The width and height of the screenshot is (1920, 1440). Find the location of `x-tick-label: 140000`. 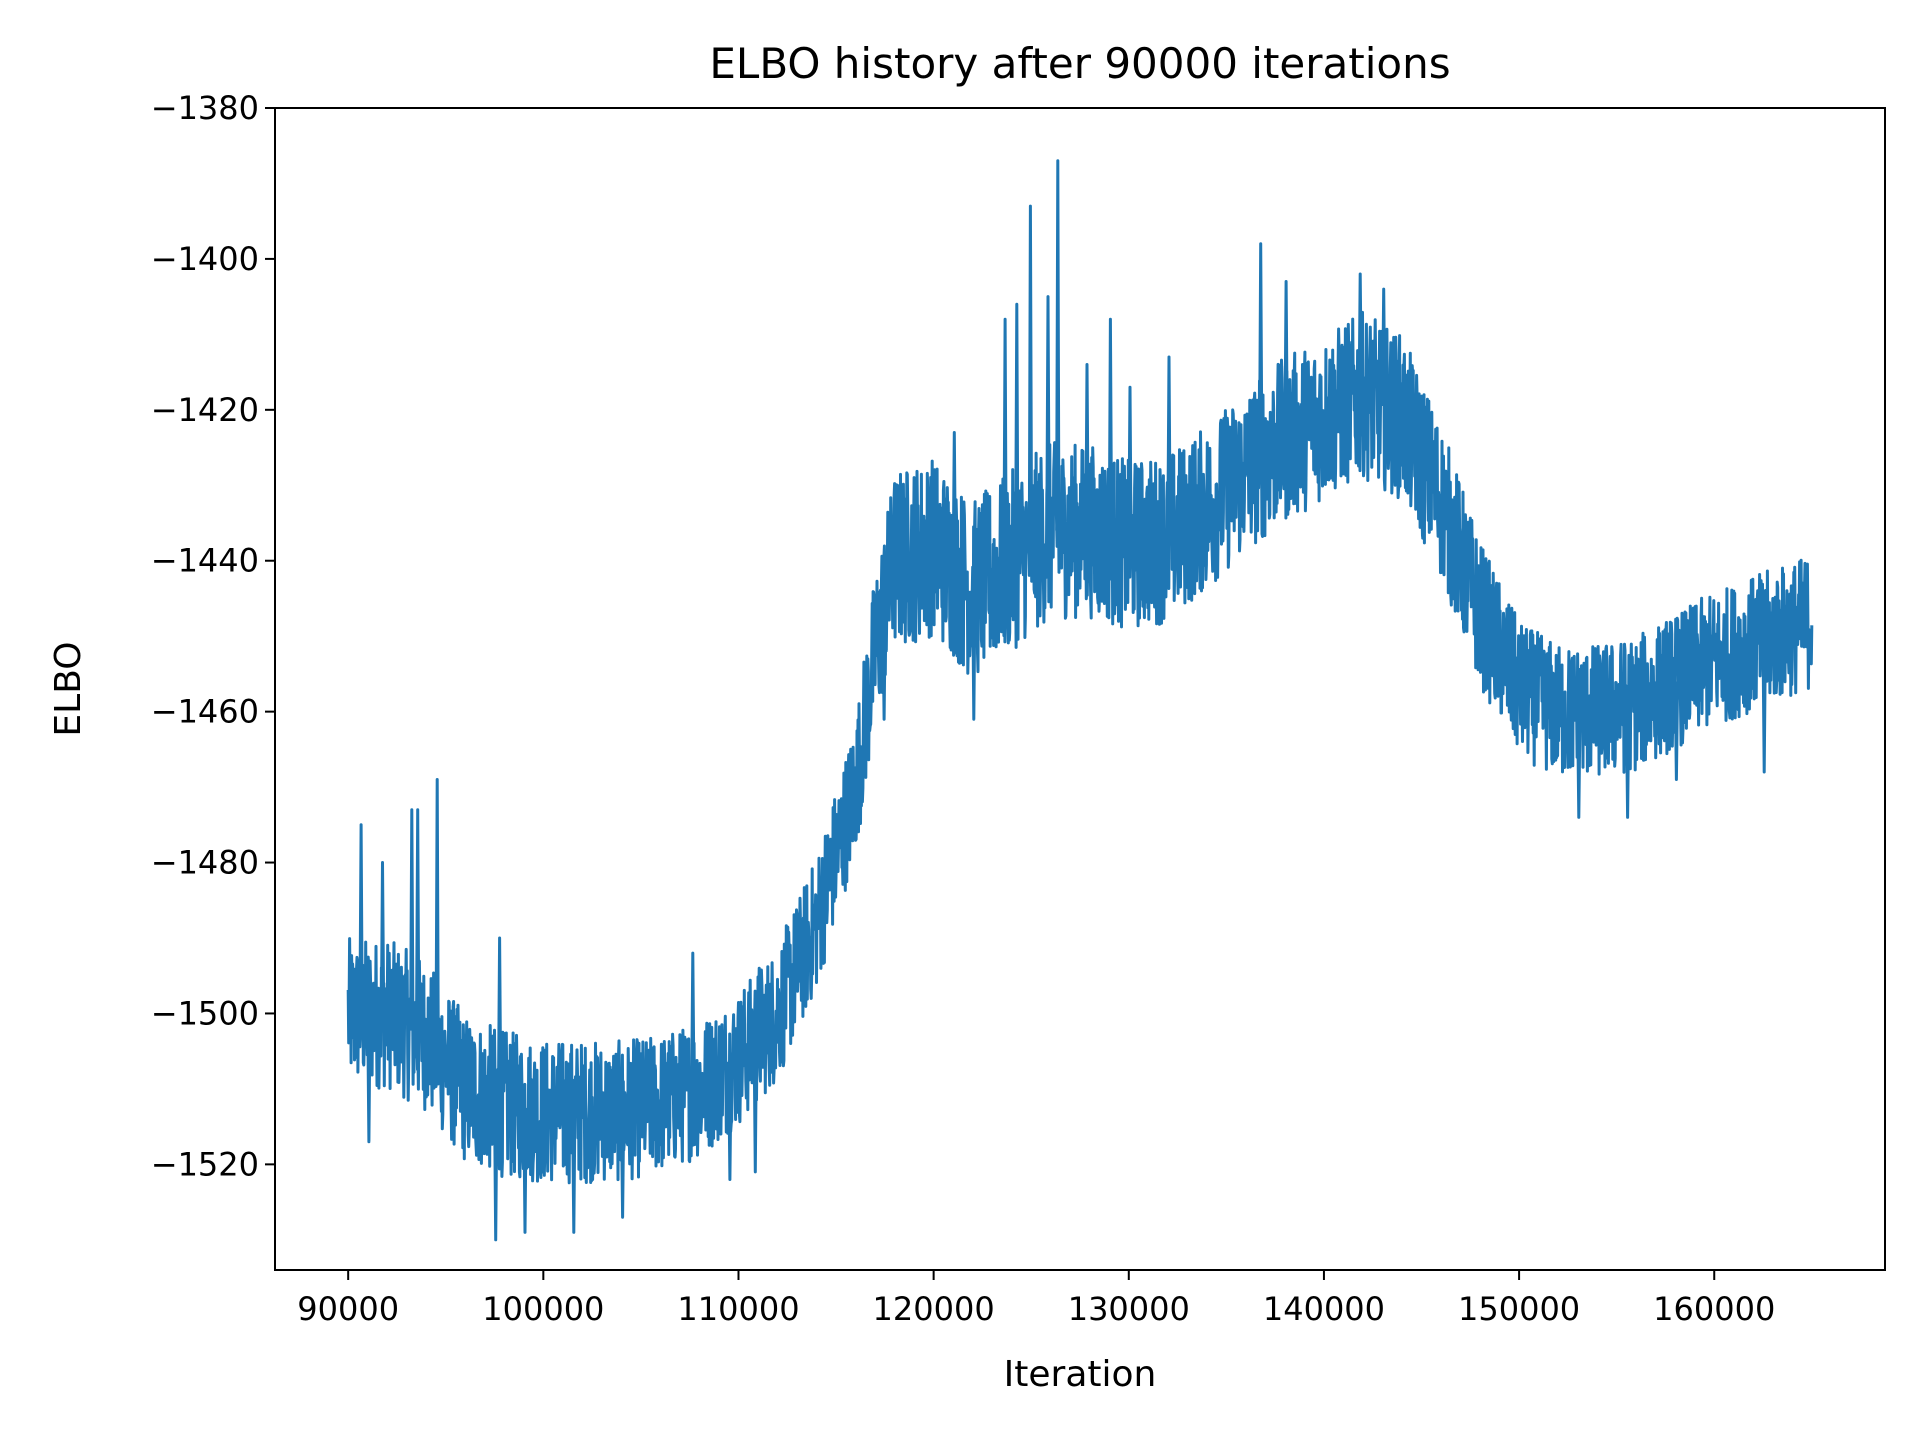

x-tick-label: 140000 is located at coordinates (1324, 1309).